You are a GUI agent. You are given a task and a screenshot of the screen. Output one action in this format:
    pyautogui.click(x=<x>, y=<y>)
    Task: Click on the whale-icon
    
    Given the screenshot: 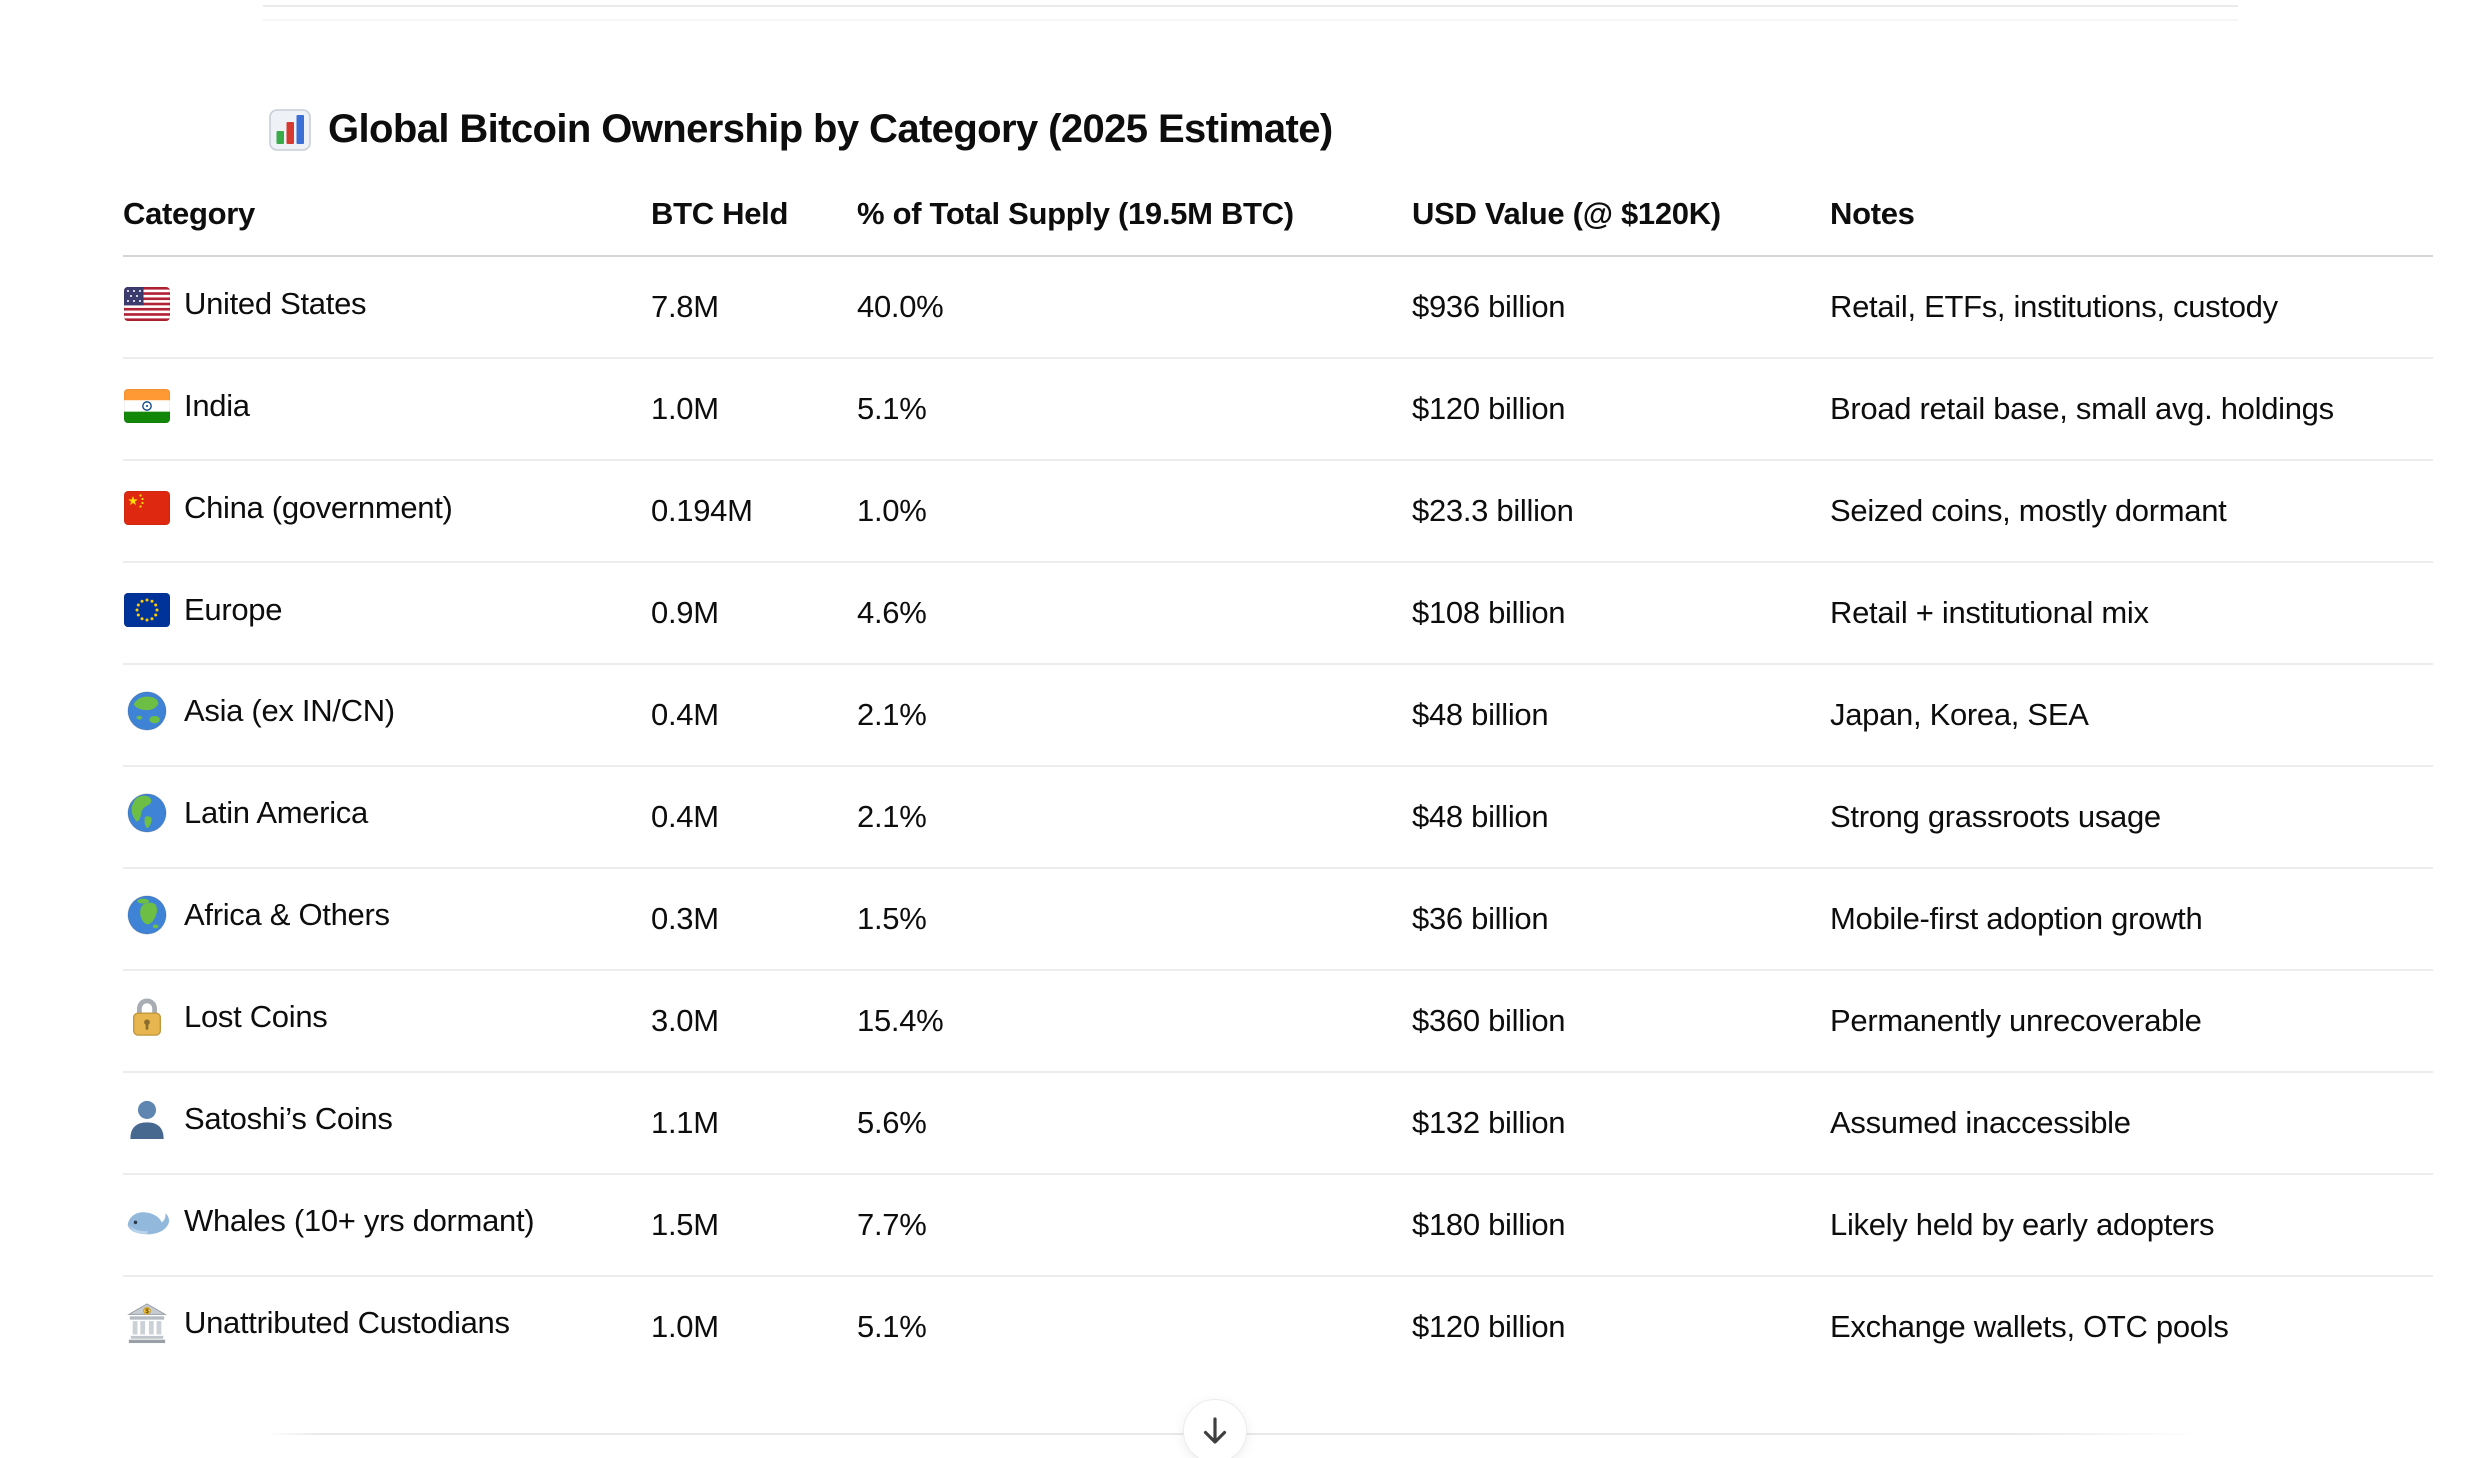 What is the action you would take?
    pyautogui.click(x=147, y=1221)
    